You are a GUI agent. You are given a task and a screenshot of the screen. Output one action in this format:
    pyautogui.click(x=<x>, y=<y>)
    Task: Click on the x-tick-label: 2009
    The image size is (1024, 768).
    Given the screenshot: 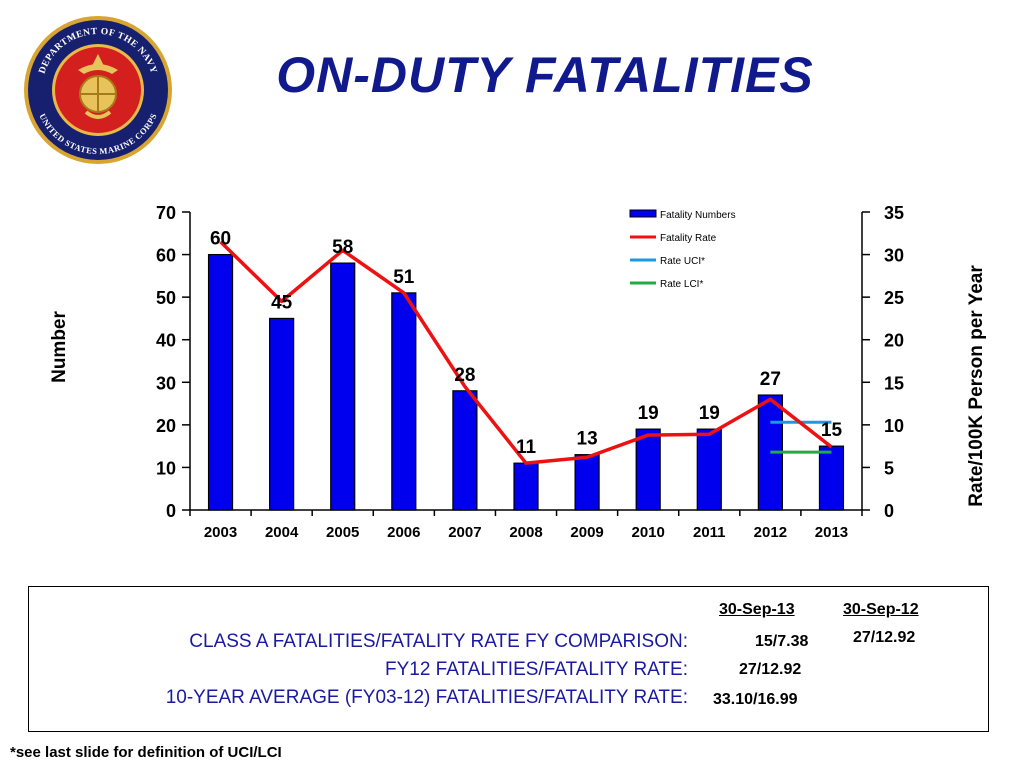 What is the action you would take?
    pyautogui.click(x=586, y=532)
    